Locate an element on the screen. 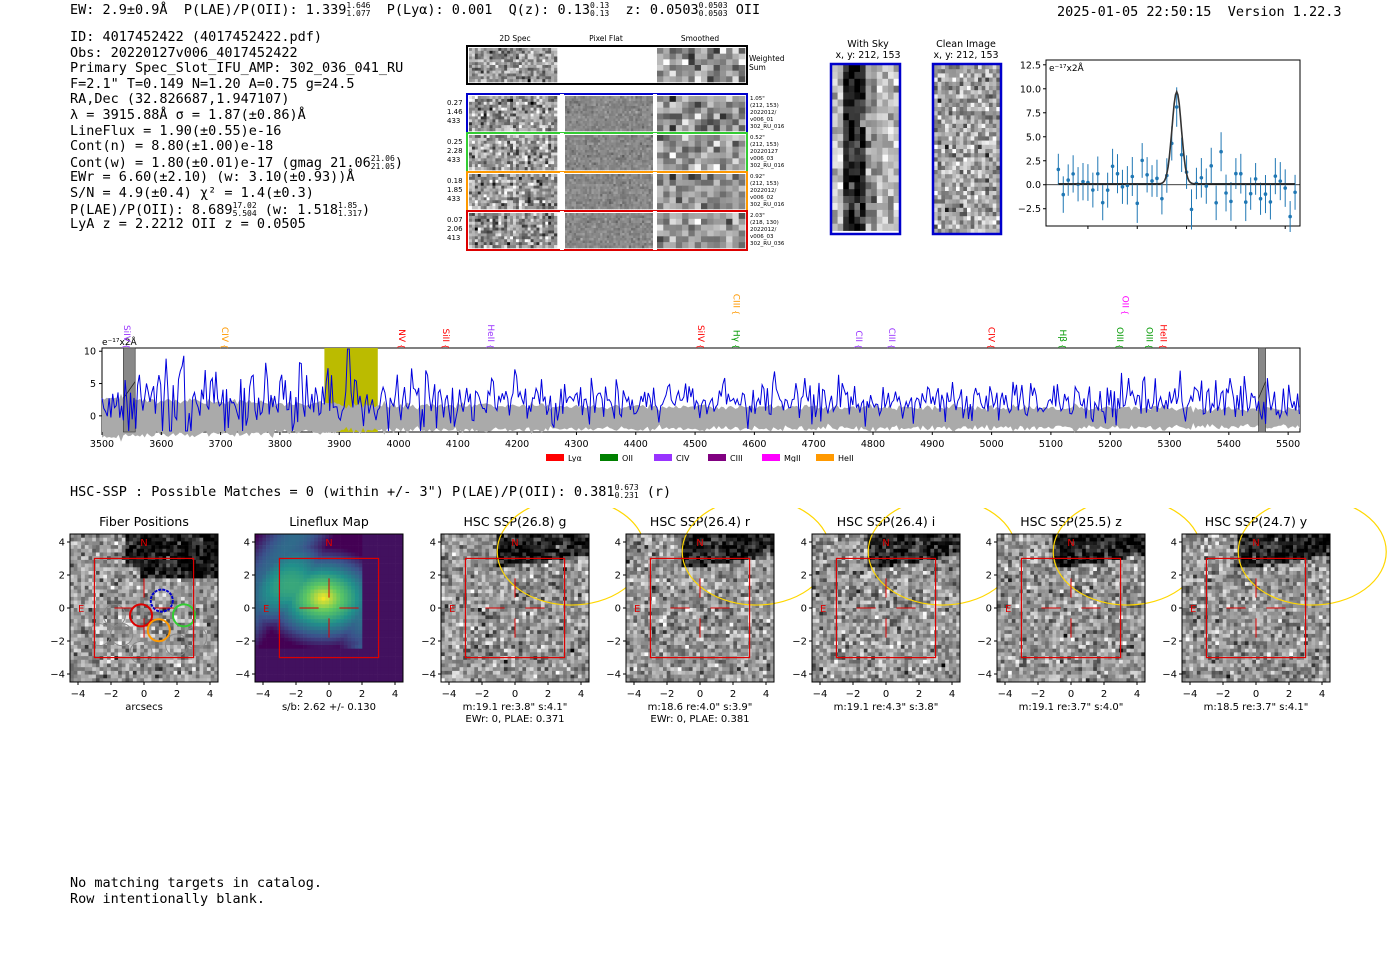 The width and height of the screenshot is (1400, 953). contw-hi: 21.06 is located at coordinates (382, 158).